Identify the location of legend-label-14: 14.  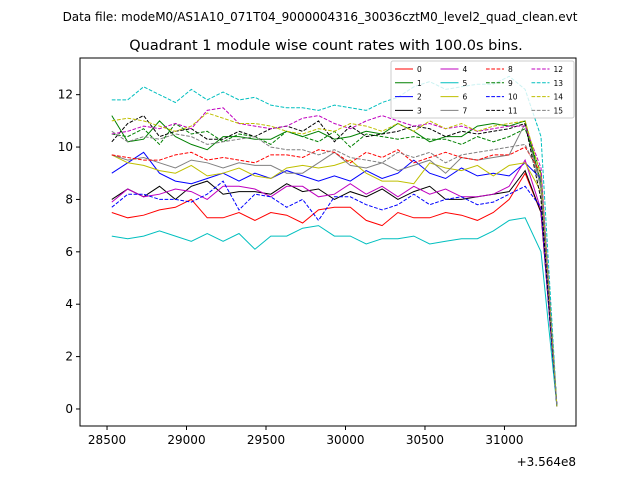
(559, 97).